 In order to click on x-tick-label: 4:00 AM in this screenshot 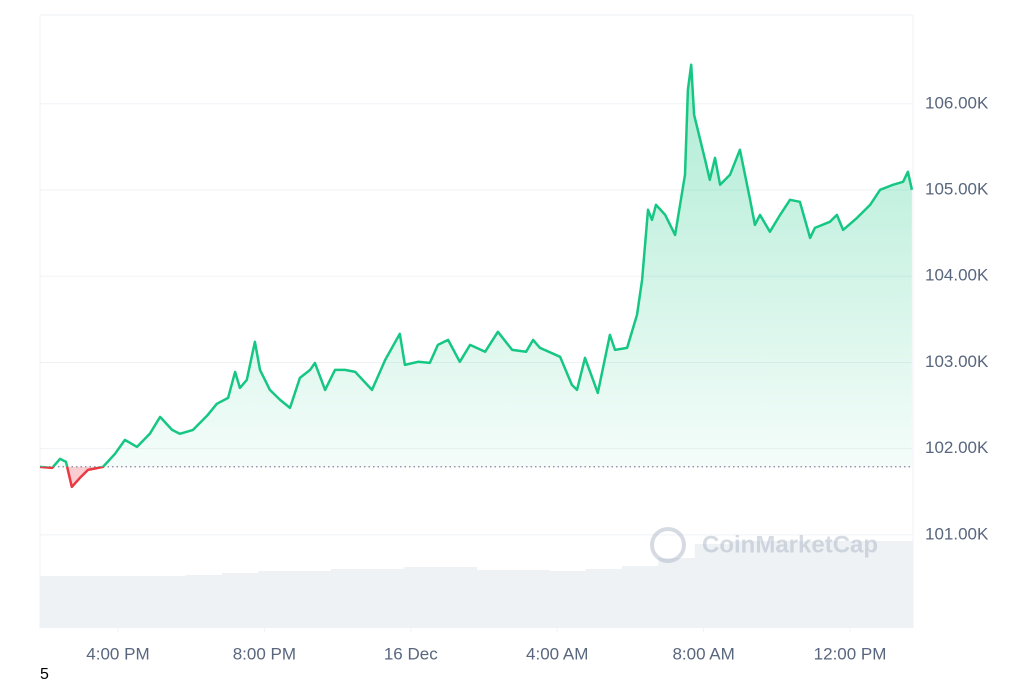, I will do `click(557, 653)`.